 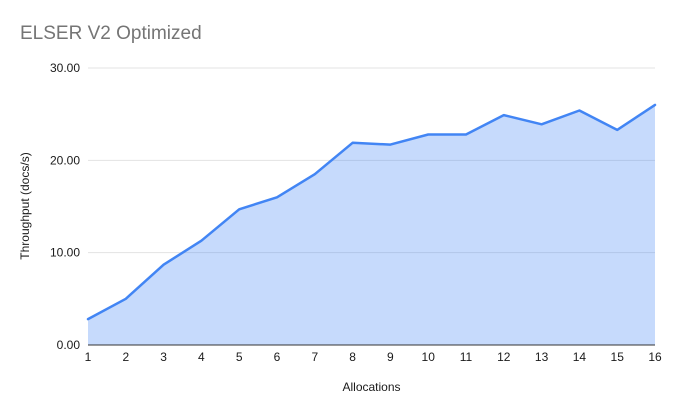 What do you see at coordinates (65, 68) in the screenshot?
I see `y-tick-label: 30.00` at bounding box center [65, 68].